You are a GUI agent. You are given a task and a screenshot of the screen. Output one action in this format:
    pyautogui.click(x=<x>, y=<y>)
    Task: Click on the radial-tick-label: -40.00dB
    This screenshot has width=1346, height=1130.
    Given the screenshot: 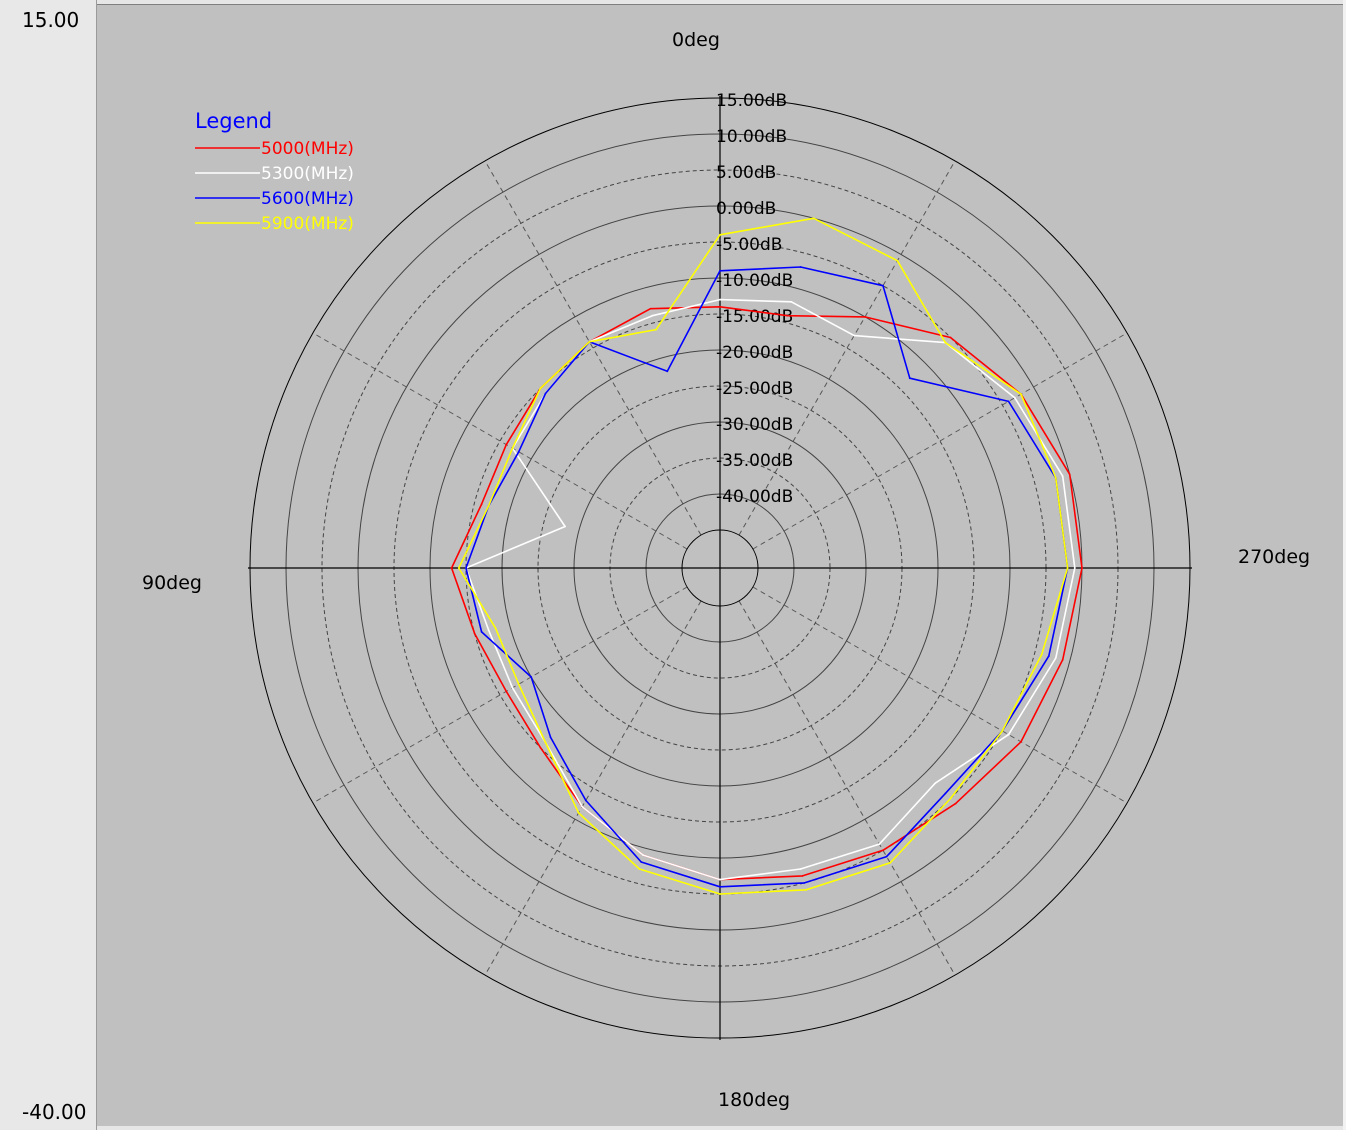 What is the action you would take?
    pyautogui.click(x=754, y=497)
    